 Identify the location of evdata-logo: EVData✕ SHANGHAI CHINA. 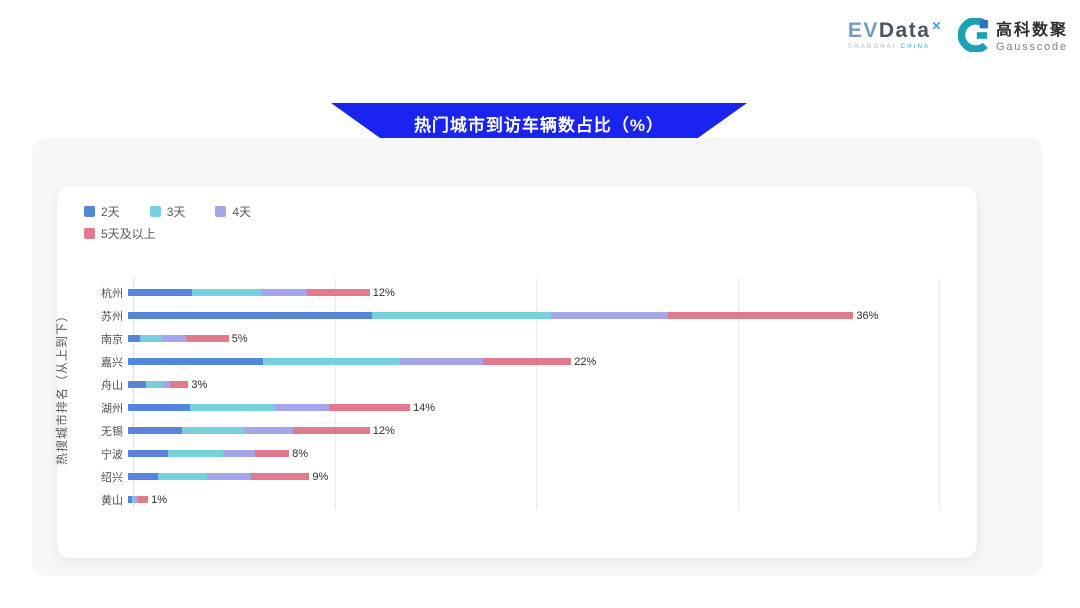
(895, 34).